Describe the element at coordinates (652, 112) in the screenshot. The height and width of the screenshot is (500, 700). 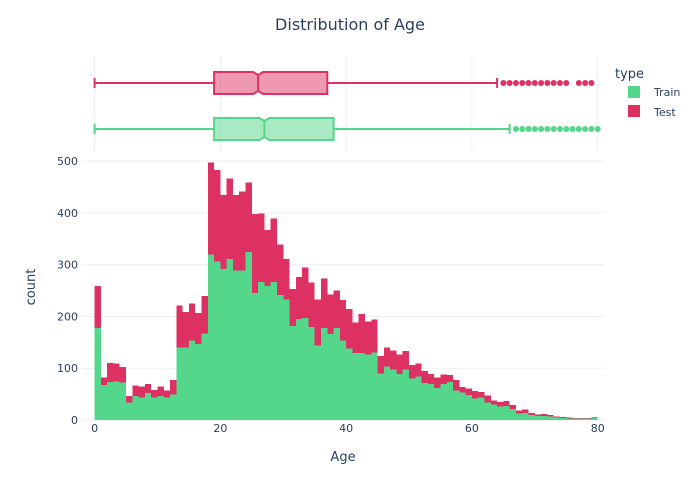
I see `legend-item-test: Test` at that location.